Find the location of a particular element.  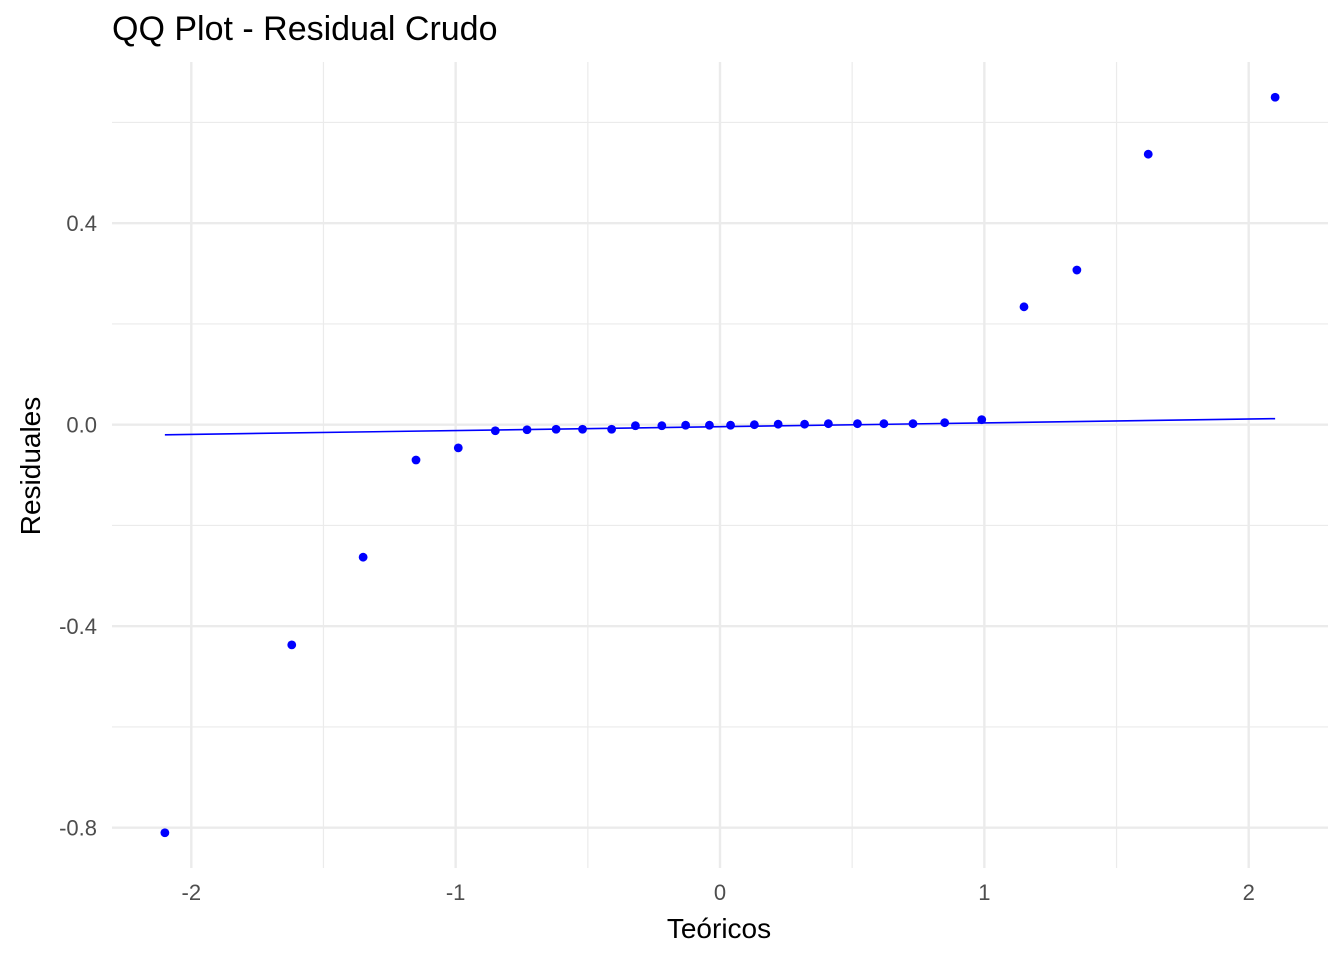

reference-line-group is located at coordinates (720, 426).